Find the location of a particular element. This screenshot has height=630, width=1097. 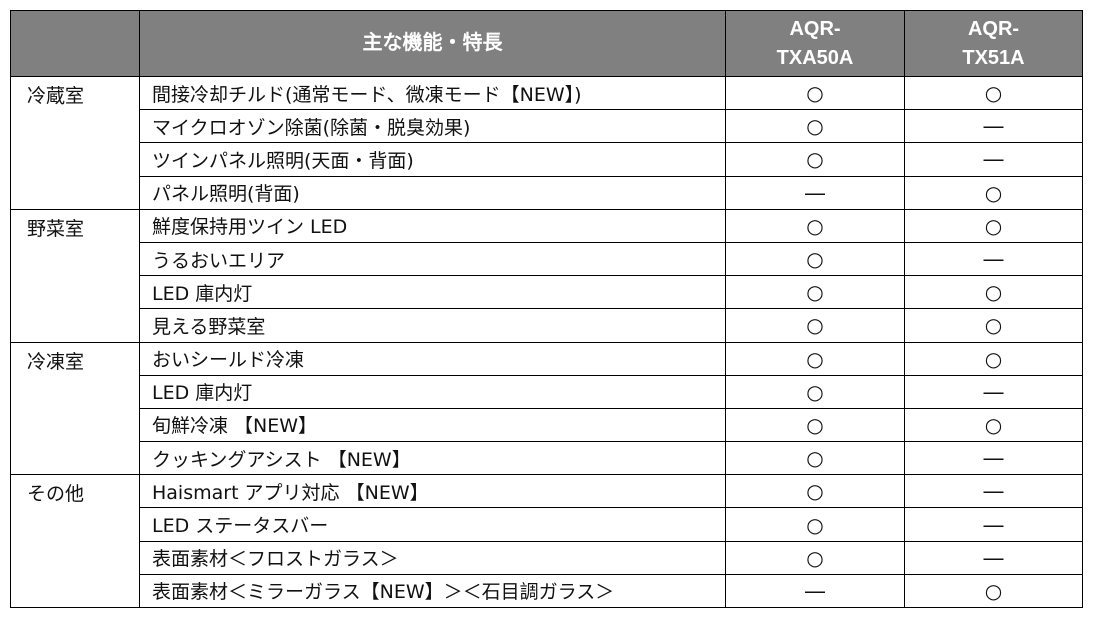

table-row: LED 庫内灯 ○ ― is located at coordinates (547, 391).